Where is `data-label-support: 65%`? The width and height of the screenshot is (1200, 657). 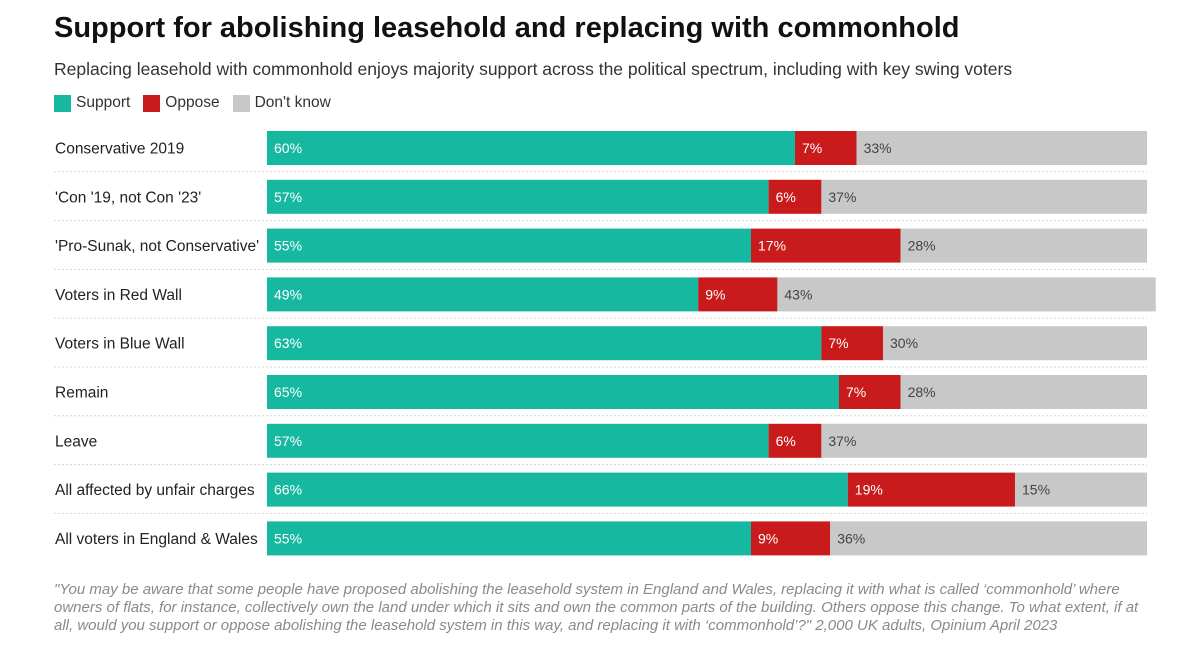 data-label-support: 65% is located at coordinates (288, 392).